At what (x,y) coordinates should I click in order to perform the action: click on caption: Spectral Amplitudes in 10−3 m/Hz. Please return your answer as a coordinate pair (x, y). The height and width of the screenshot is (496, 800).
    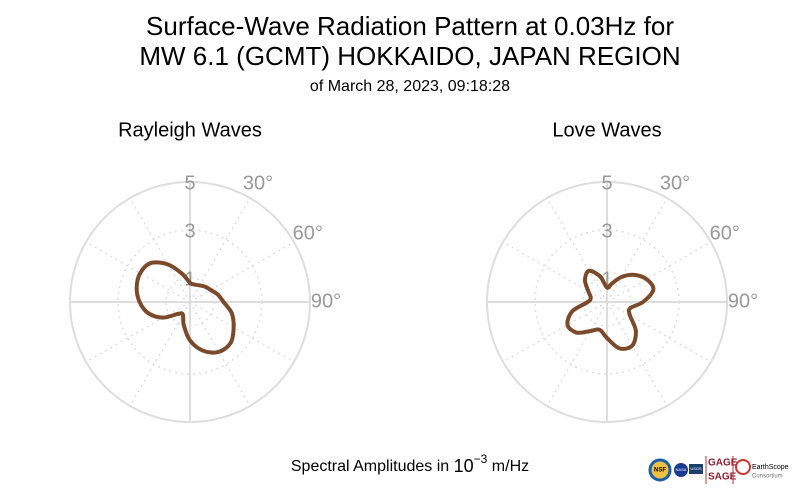
    Looking at the image, I should click on (410, 464).